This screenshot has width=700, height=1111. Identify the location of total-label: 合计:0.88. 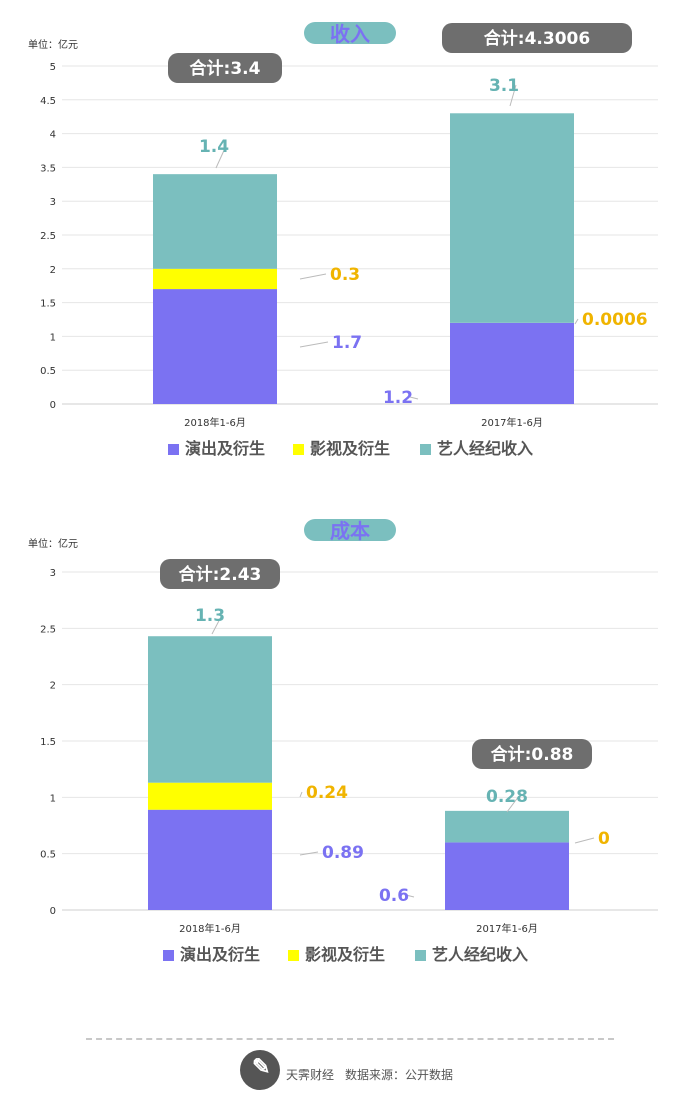
(532, 754).